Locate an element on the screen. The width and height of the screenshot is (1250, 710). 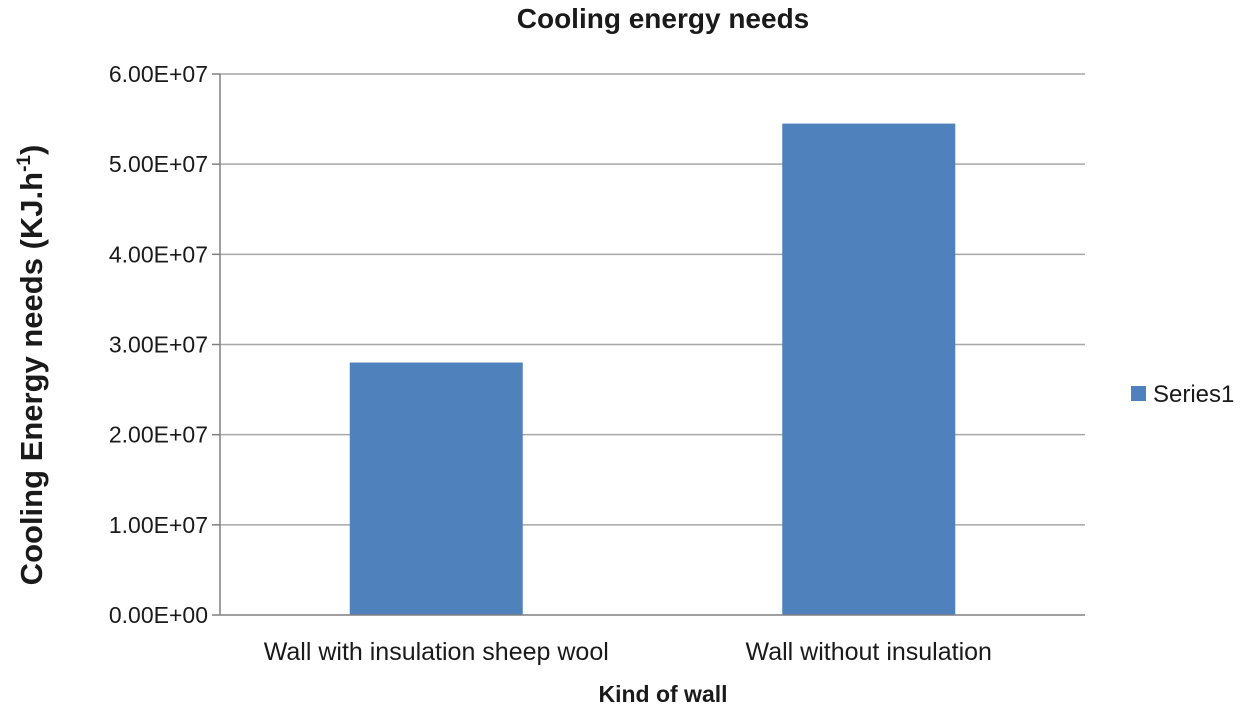
y-axis-label-main: Cooling Energy needs (KJ.h is located at coordinates (31, 378).